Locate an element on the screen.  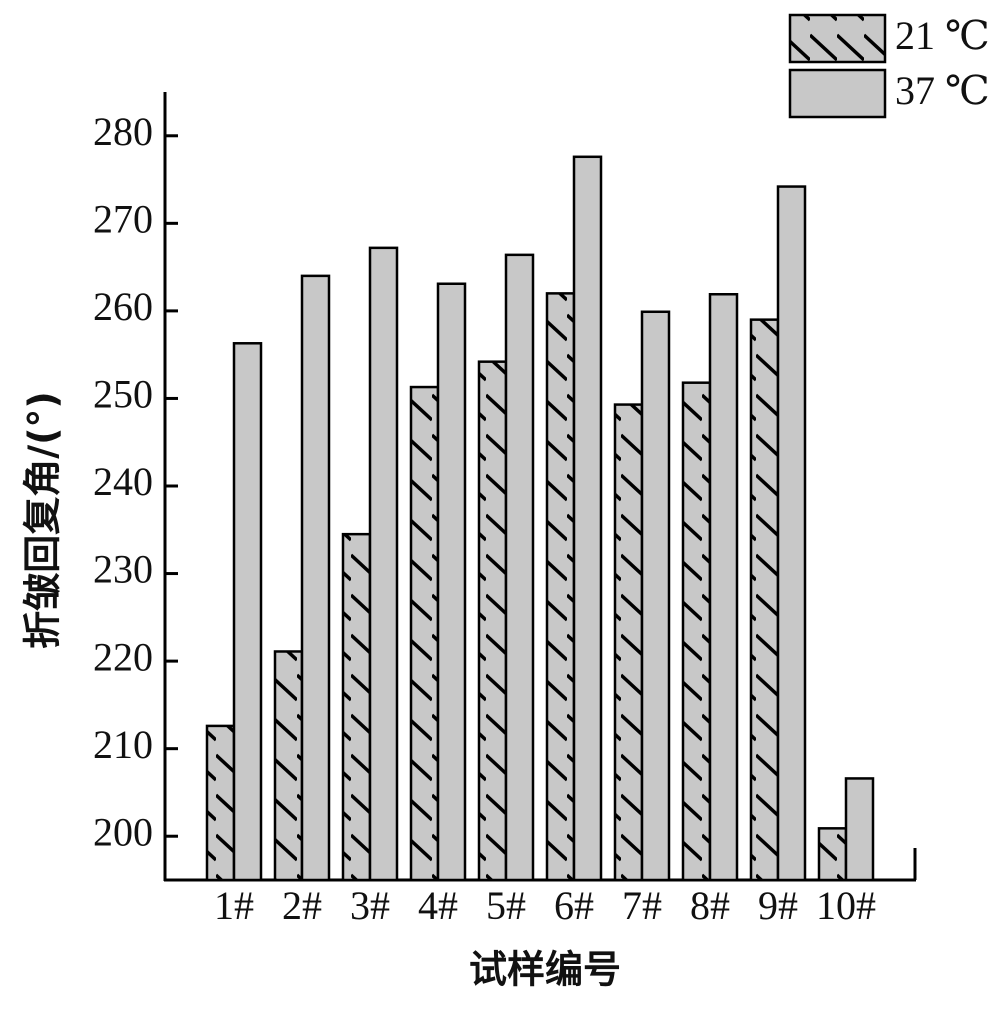
y-tick-label: 220 is located at coordinates (123, 656).